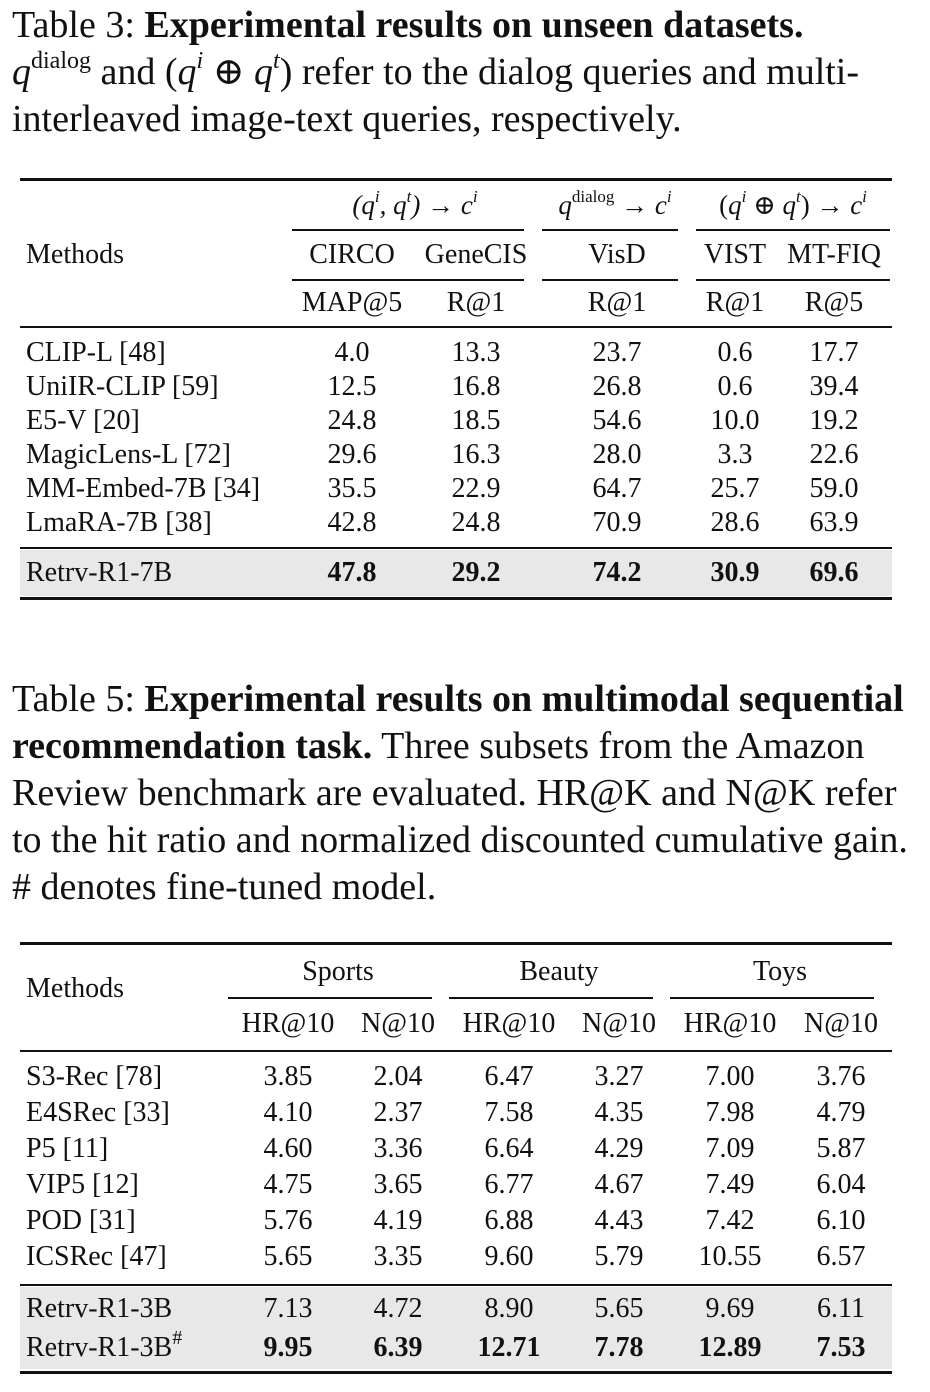  I want to click on table5-cell: 6.57, so click(841, 1256).